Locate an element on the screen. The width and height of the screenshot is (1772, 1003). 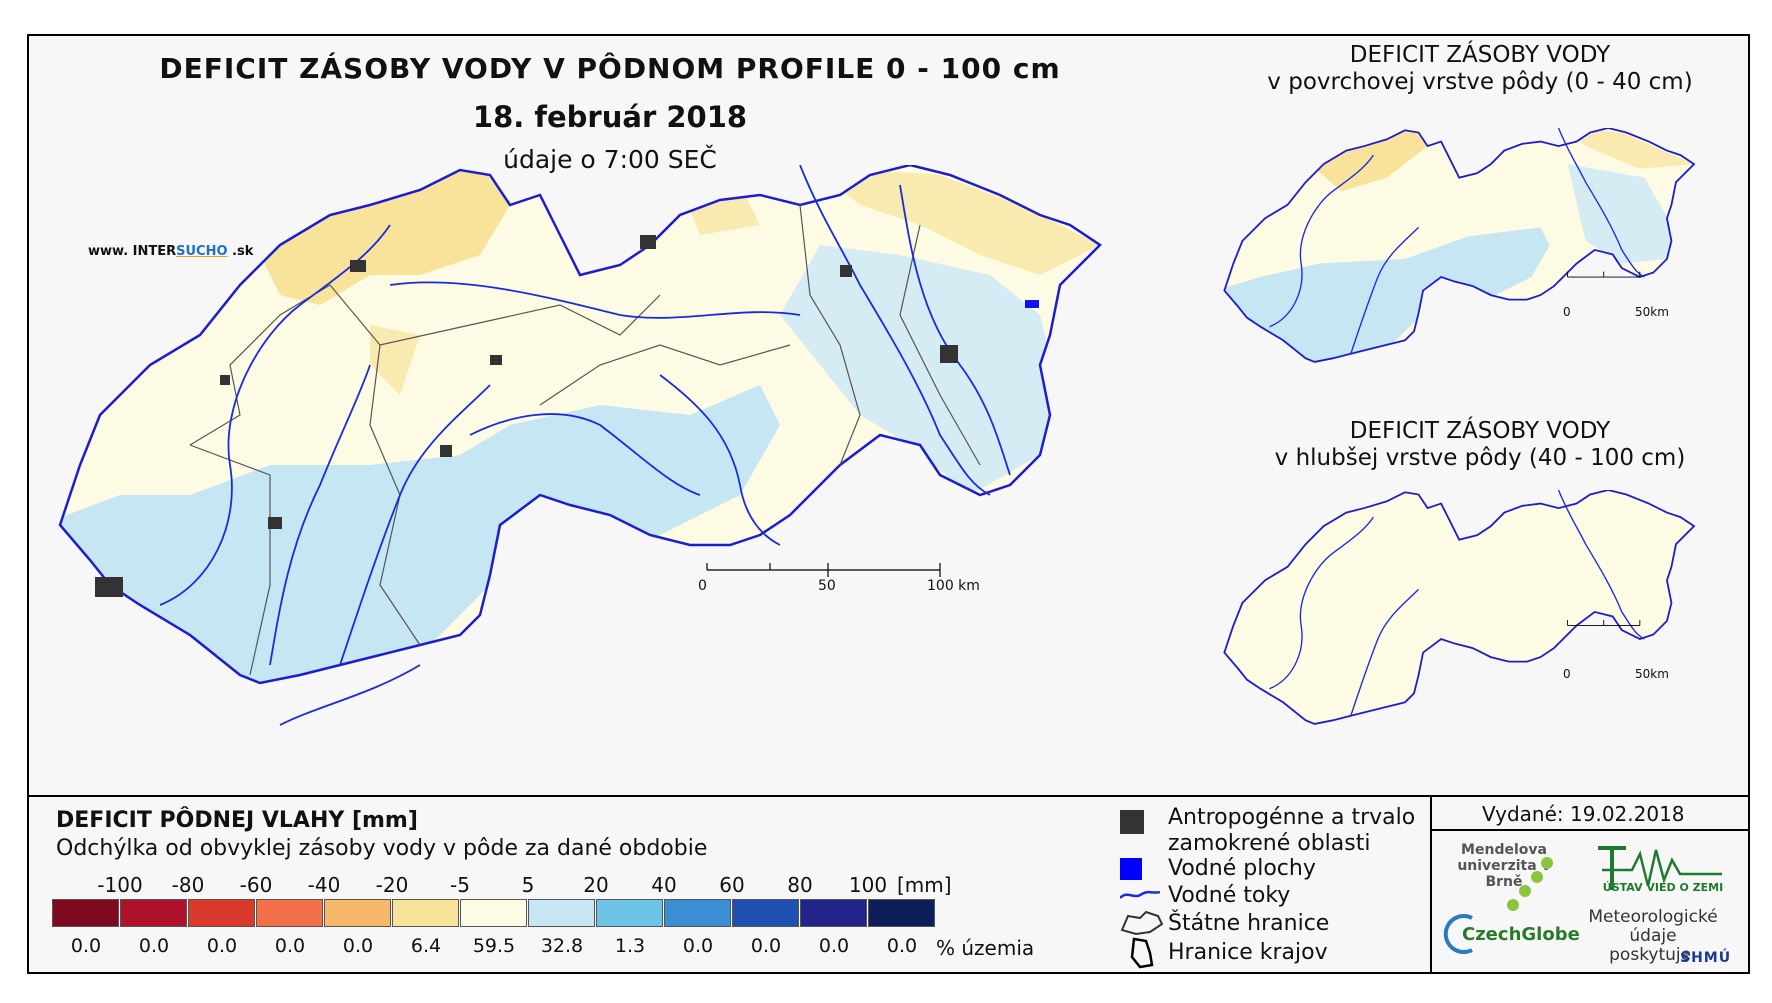
legend-divider is located at coordinates (888, 796).